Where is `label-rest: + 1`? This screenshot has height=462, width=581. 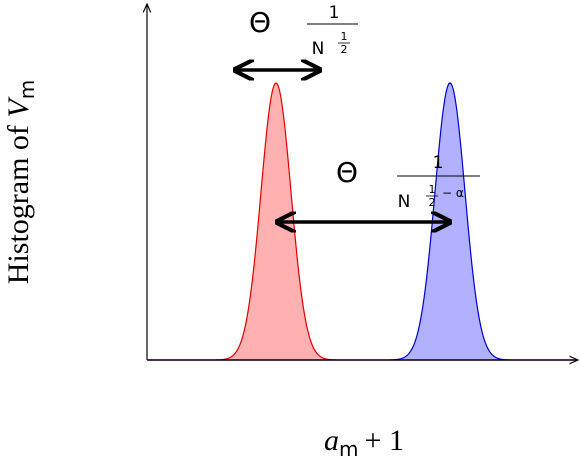 label-rest: + 1 is located at coordinates (384, 440).